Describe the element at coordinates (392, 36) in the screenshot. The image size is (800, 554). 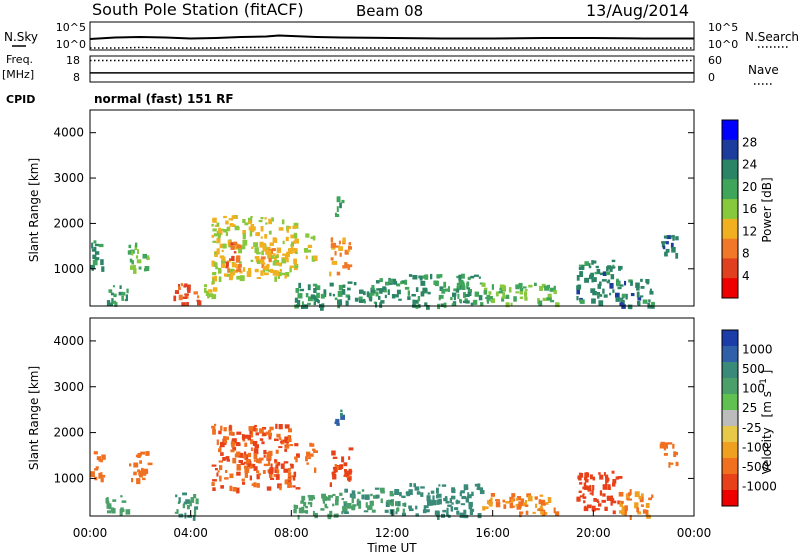
I see `nsky-frame` at that location.